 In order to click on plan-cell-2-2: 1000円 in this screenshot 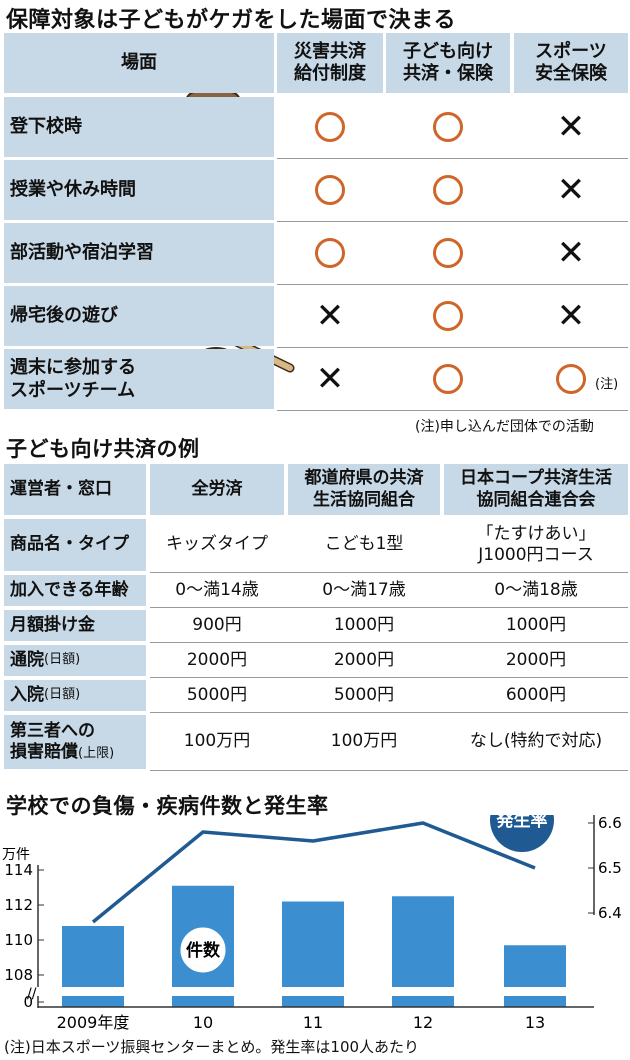, I will do `click(536, 624)`.